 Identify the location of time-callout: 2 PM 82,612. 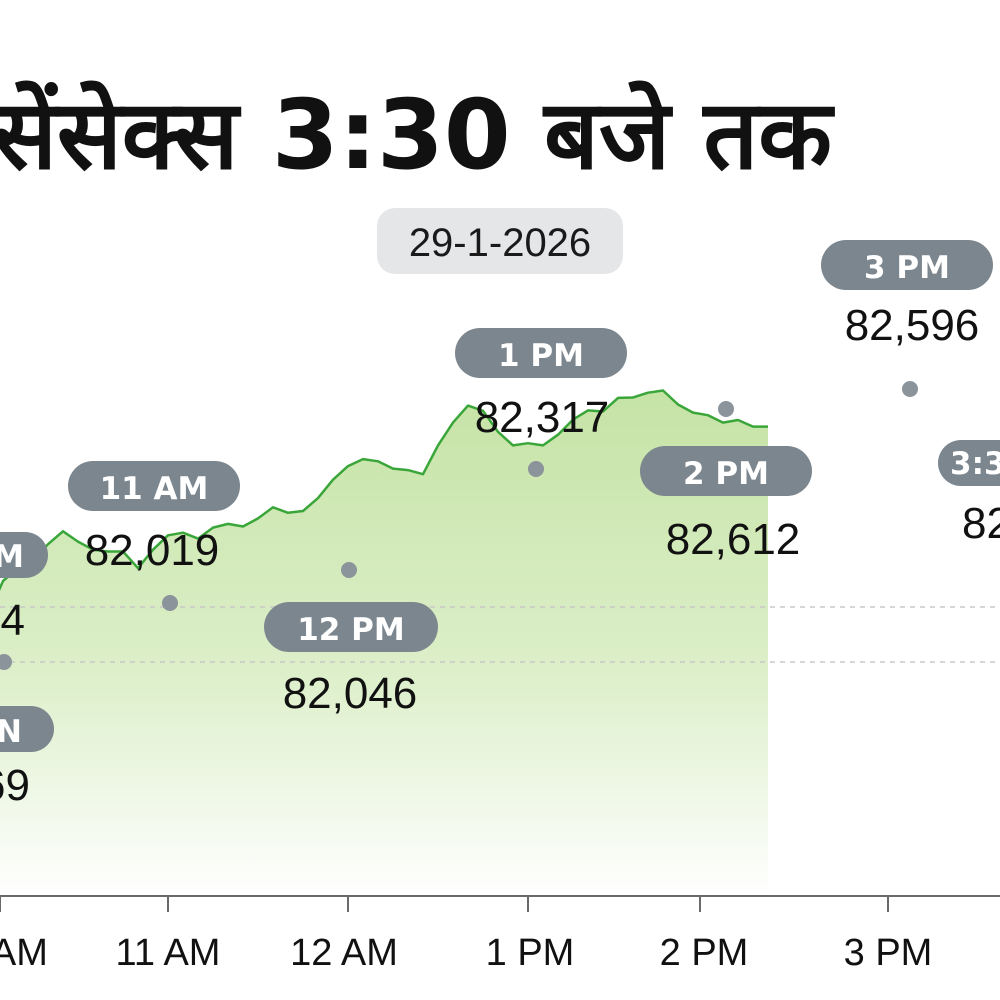
(726, 505).